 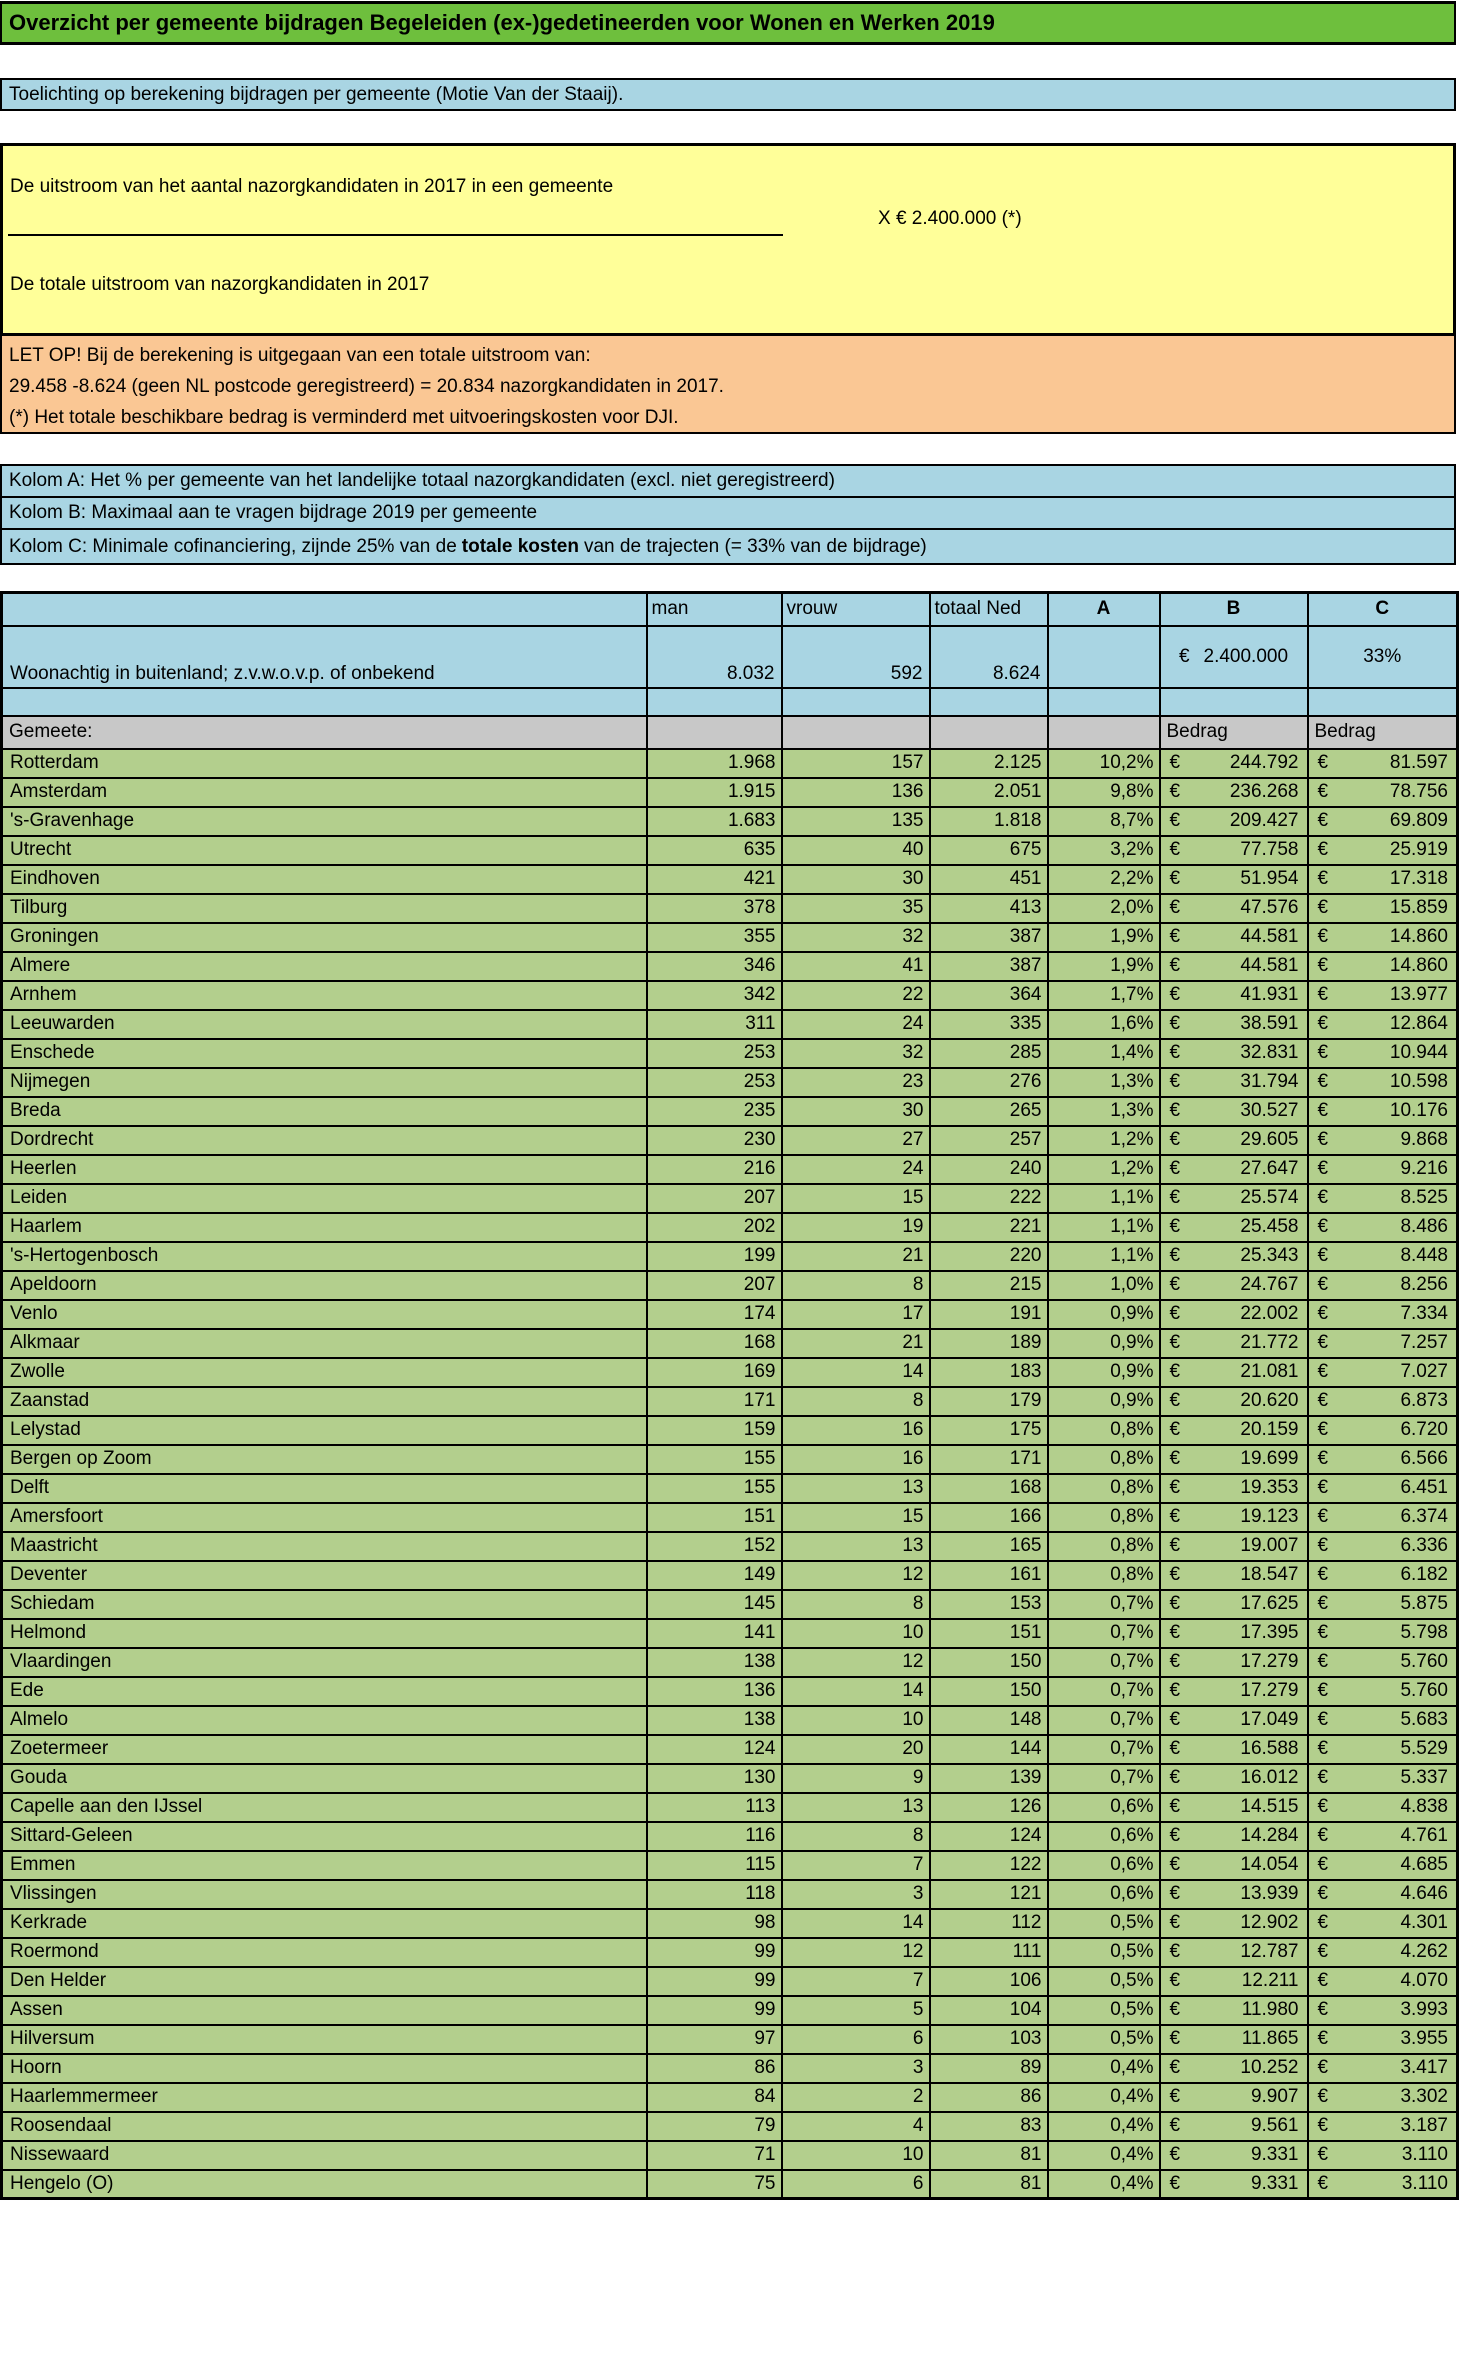 I want to click on cell-vrouw: 3, so click(x=855, y=2068).